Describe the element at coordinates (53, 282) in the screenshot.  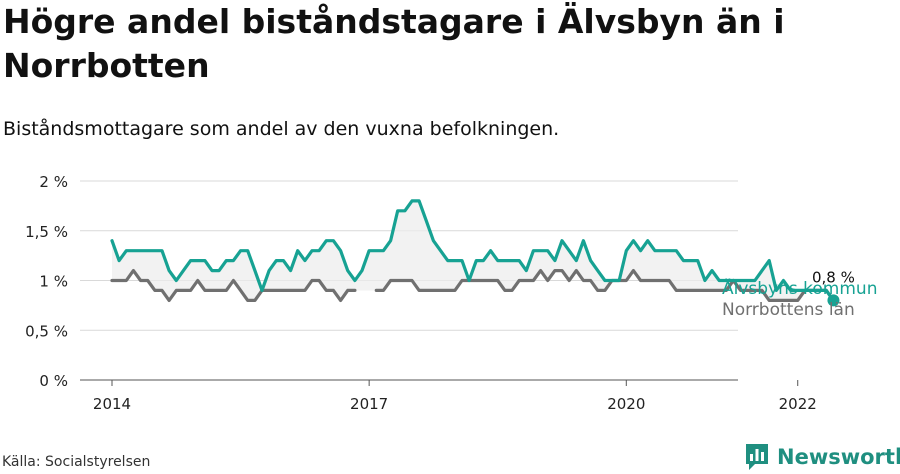
I see `y-tick-label: 1 %` at that location.